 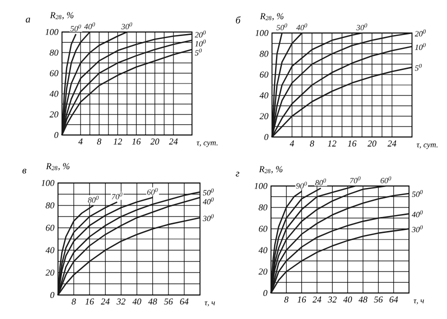 I want to click on chart-title: а, so click(x=28, y=20).